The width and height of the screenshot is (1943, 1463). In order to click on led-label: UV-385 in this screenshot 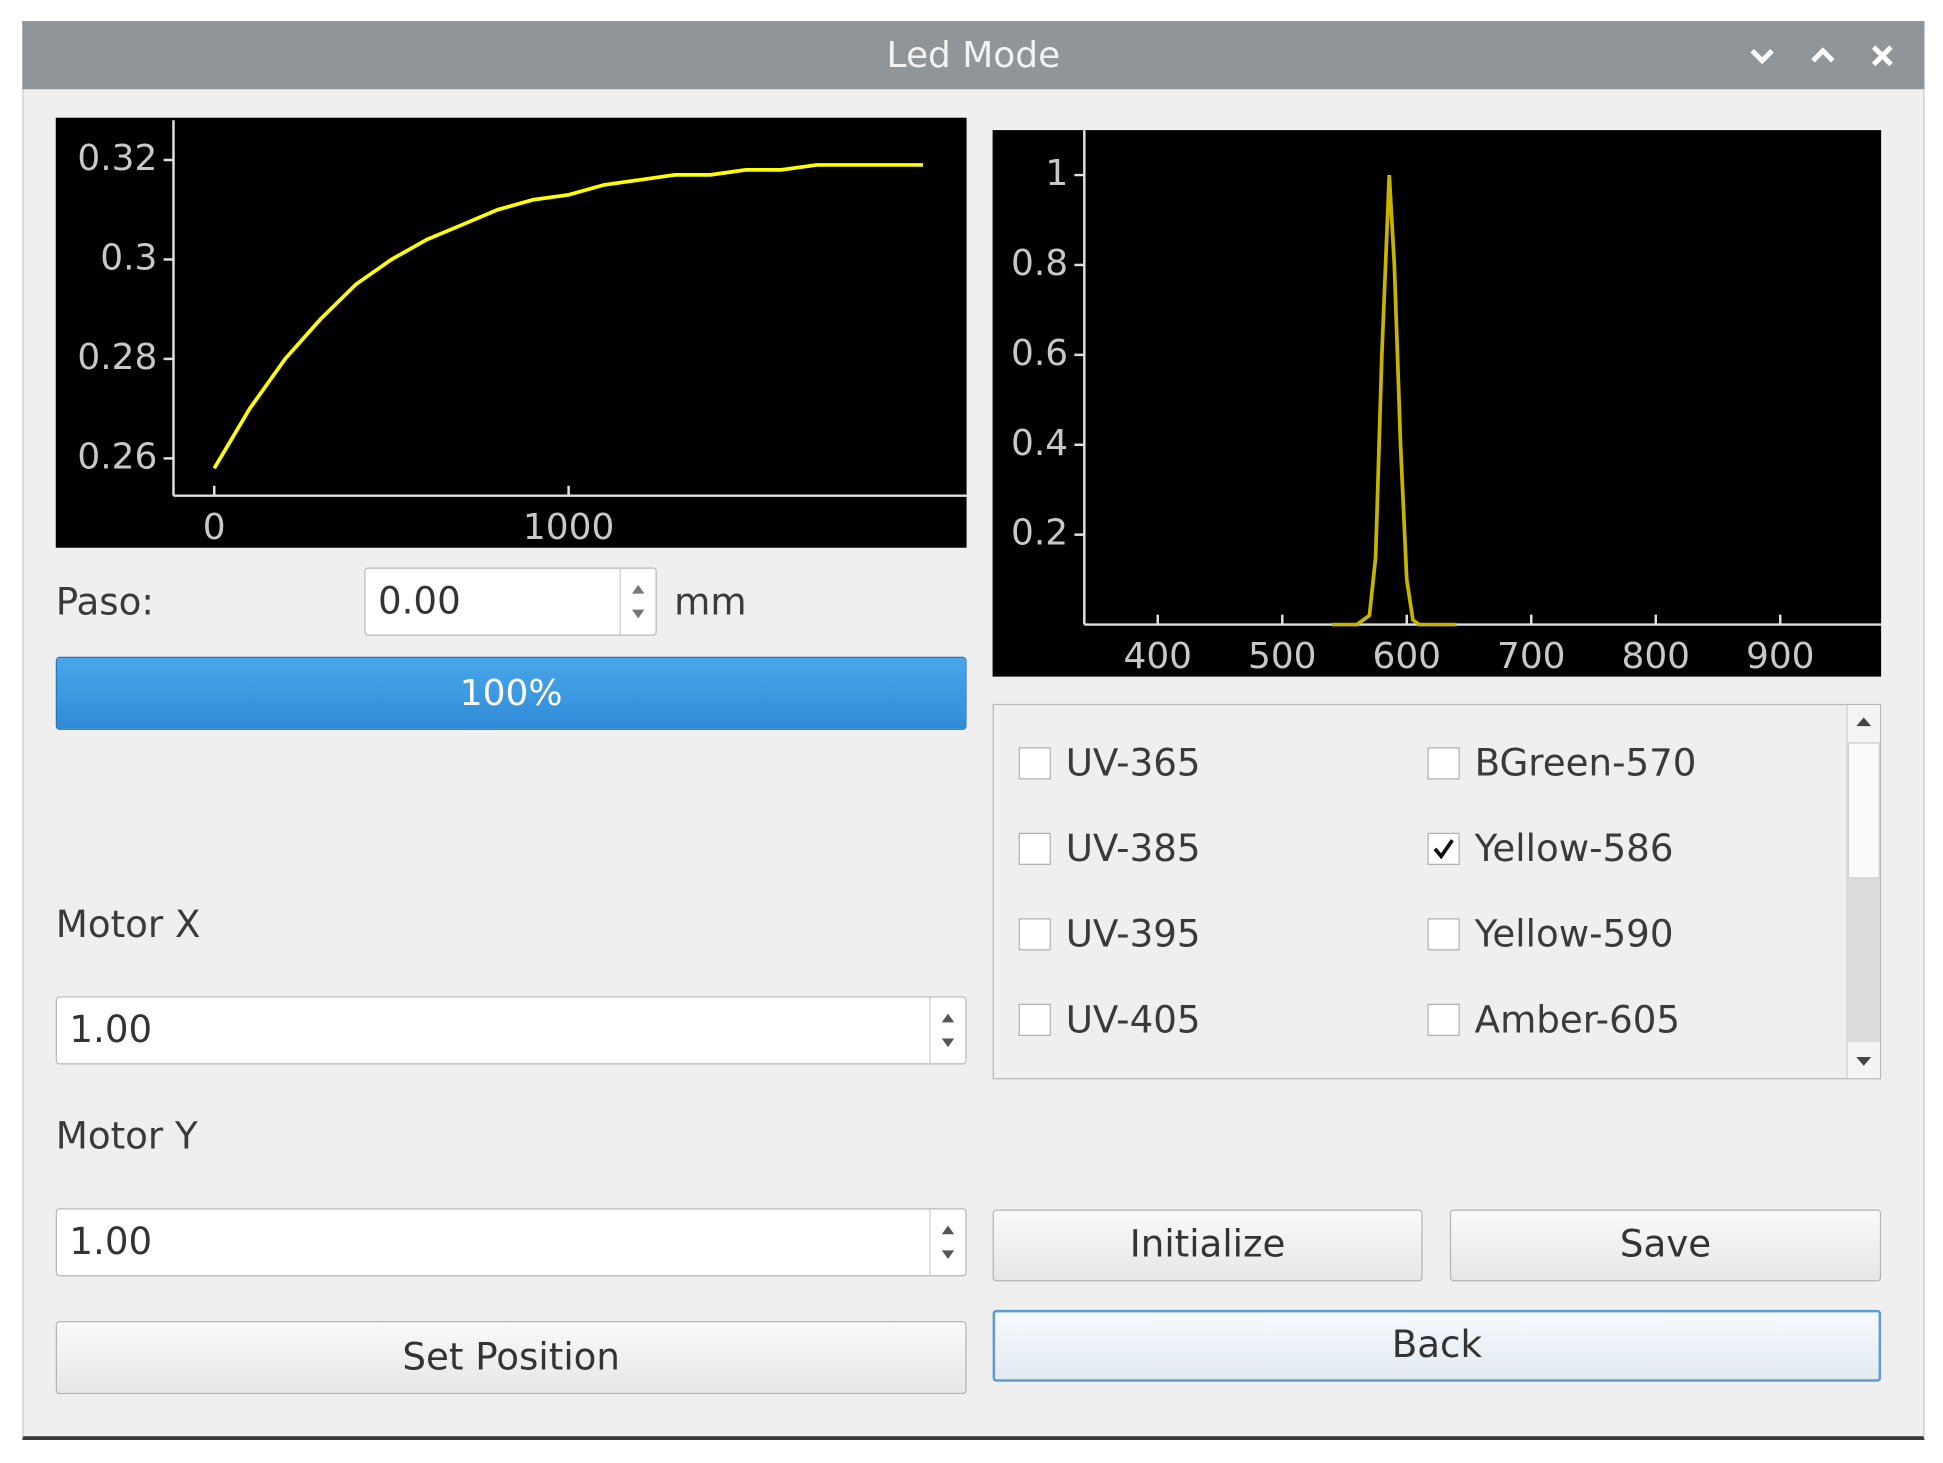, I will do `click(1133, 849)`.